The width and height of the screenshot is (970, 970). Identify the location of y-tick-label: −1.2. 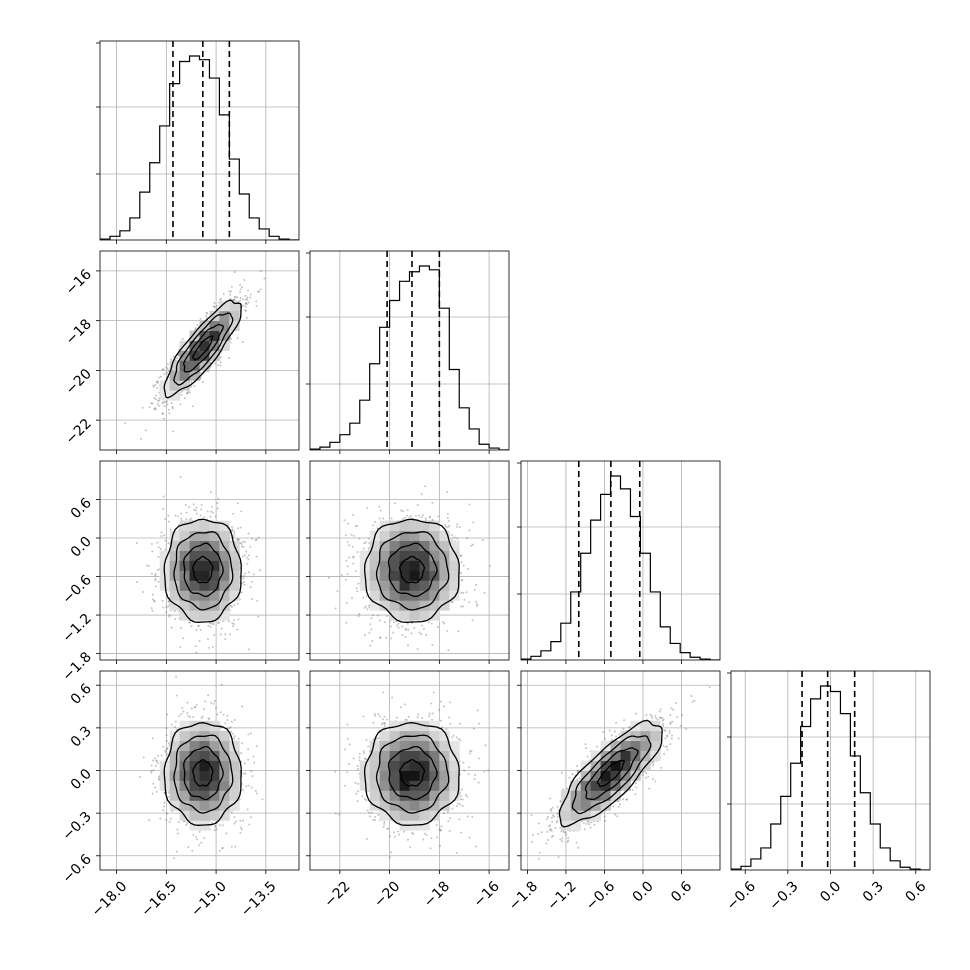
(76, 628).